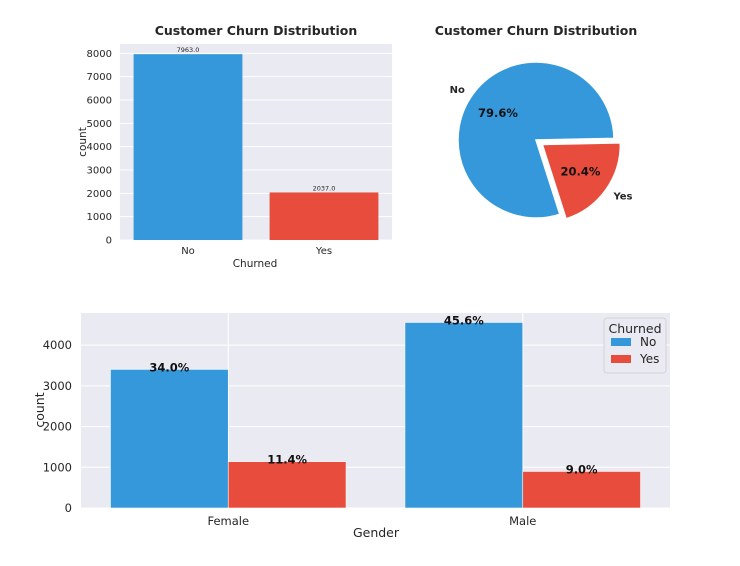  I want to click on legend-label: No, so click(648, 342).